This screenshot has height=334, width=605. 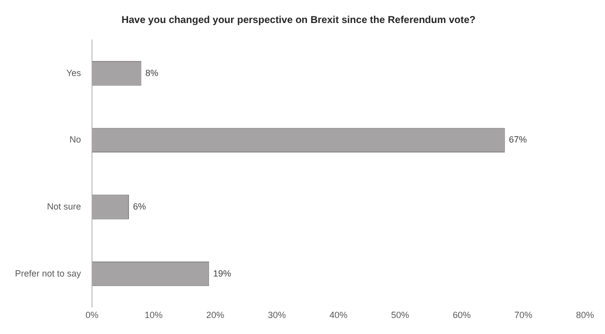 What do you see at coordinates (92, 315) in the screenshot?
I see `x-tick-label: 0%` at bounding box center [92, 315].